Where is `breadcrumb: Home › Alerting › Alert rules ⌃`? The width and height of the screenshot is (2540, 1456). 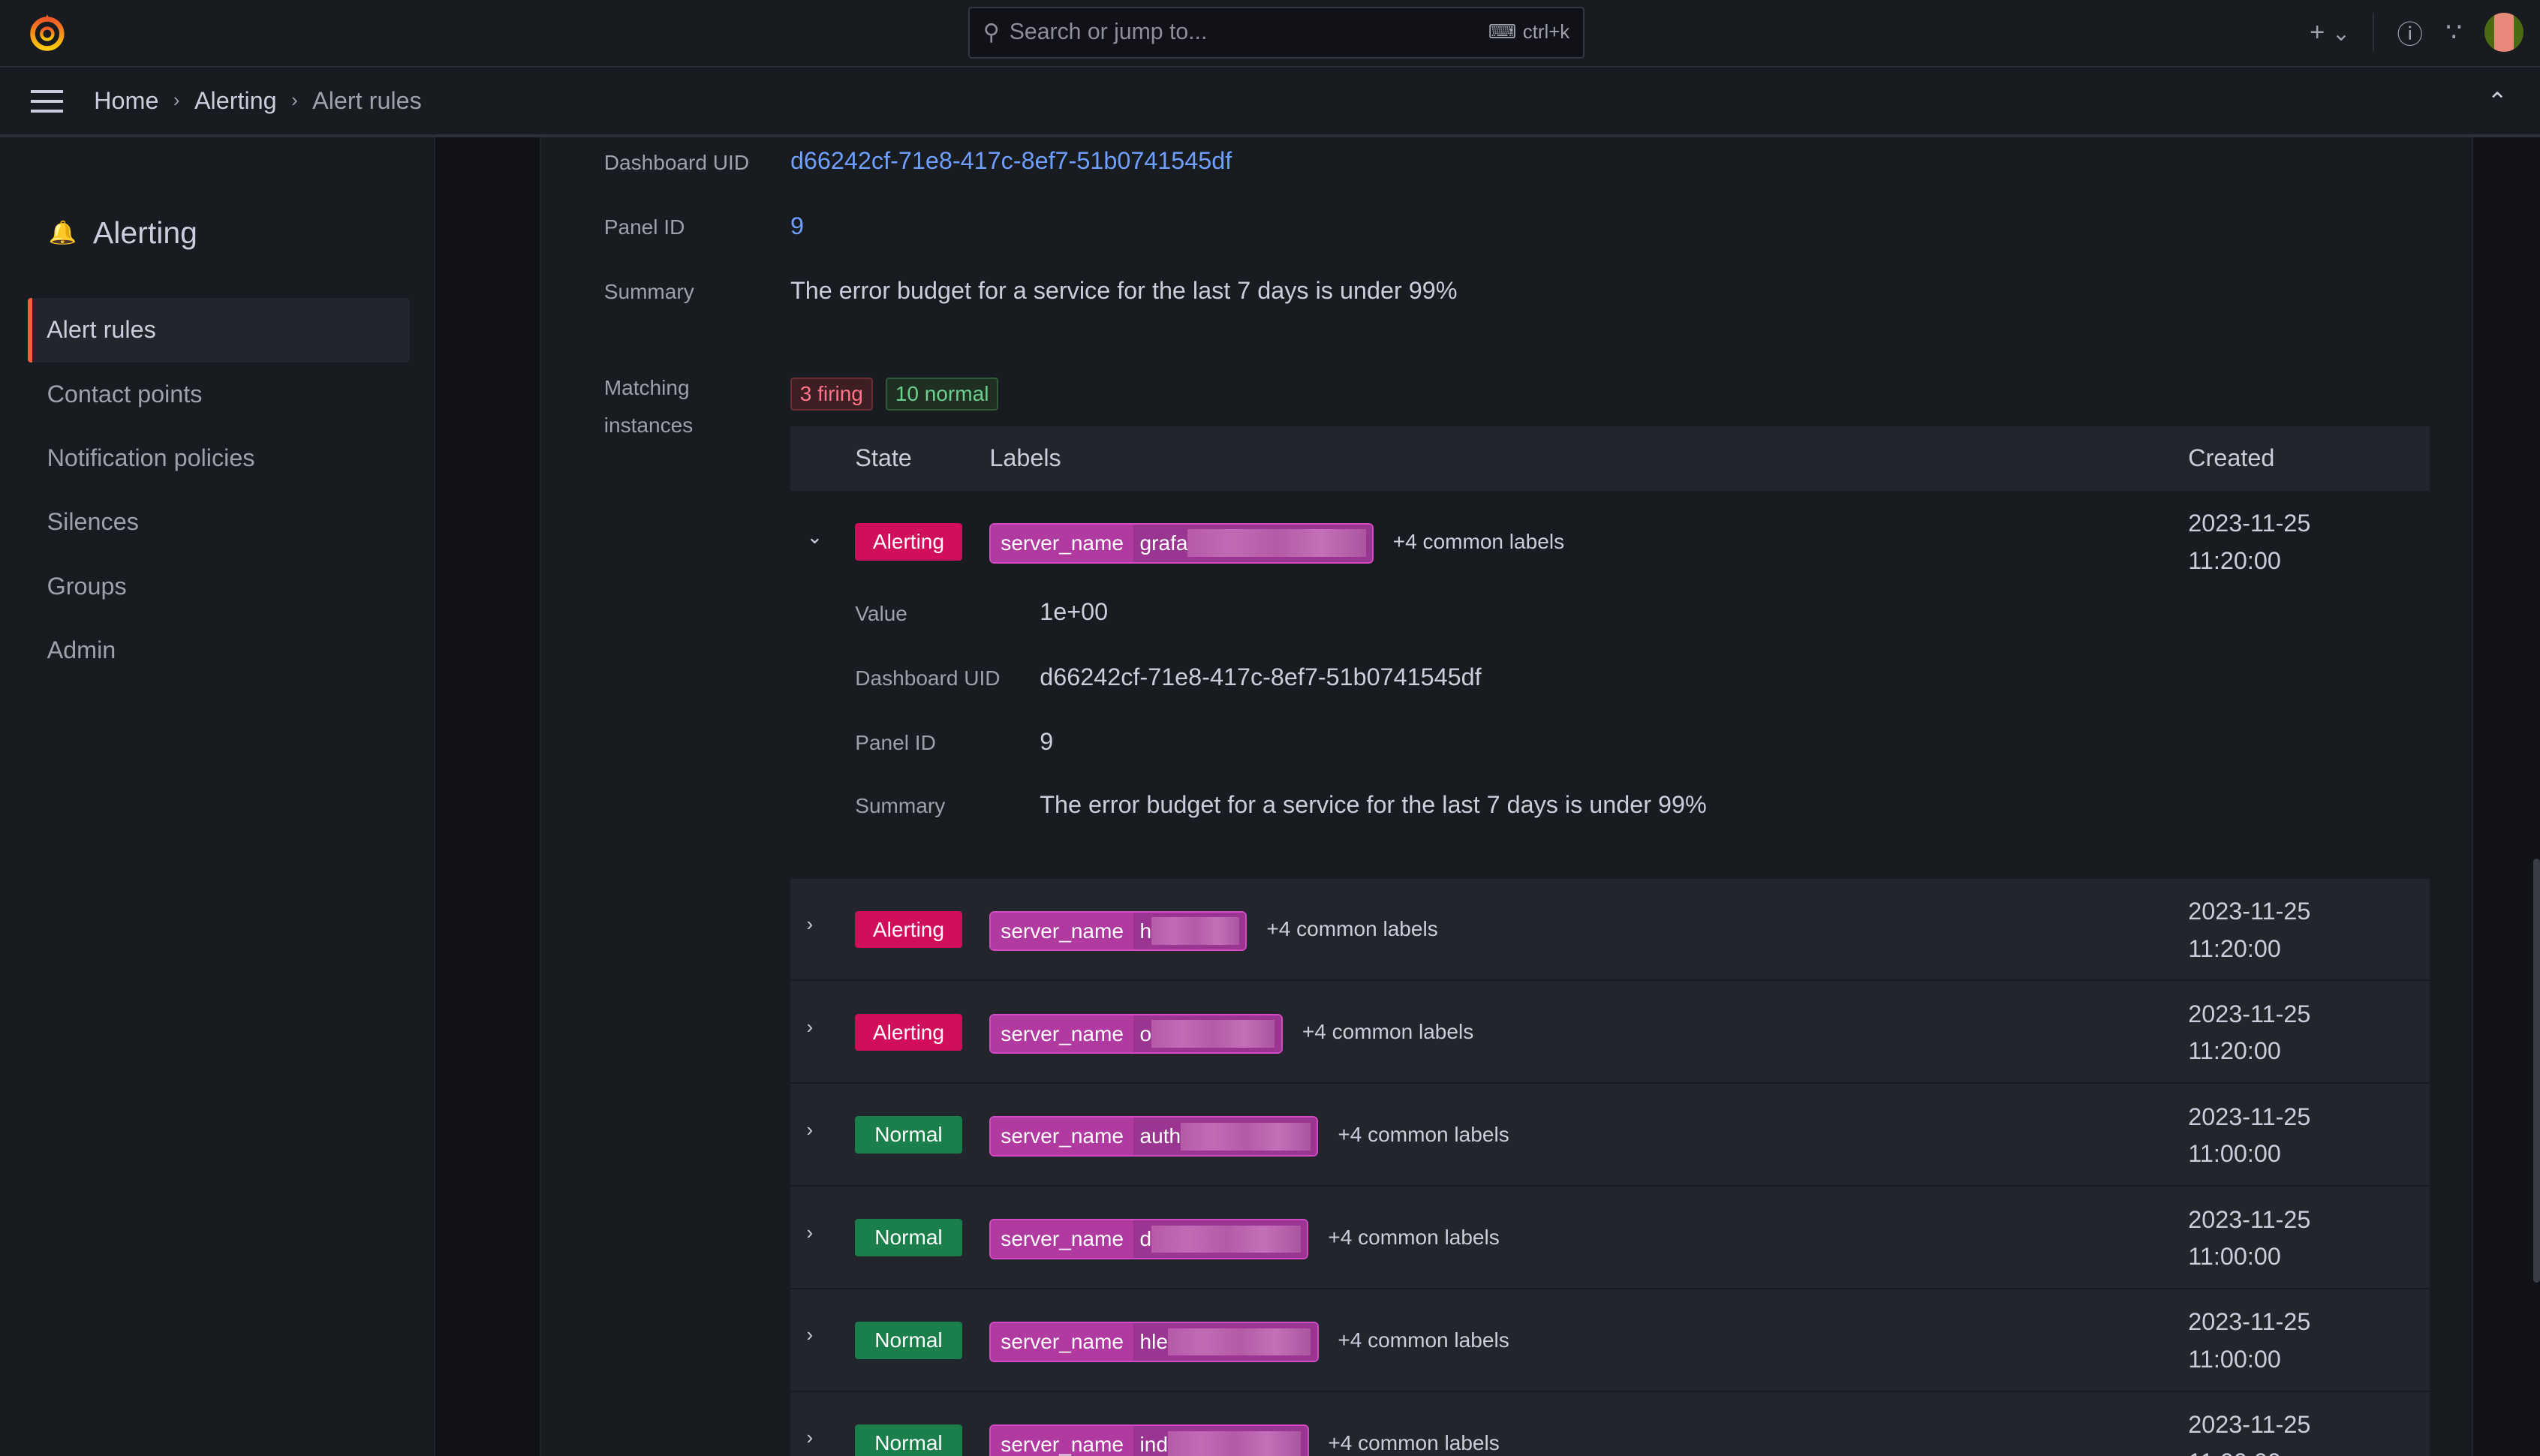
breadcrumb: Home › Alerting › Alert rules ⌃ is located at coordinates (1270, 103).